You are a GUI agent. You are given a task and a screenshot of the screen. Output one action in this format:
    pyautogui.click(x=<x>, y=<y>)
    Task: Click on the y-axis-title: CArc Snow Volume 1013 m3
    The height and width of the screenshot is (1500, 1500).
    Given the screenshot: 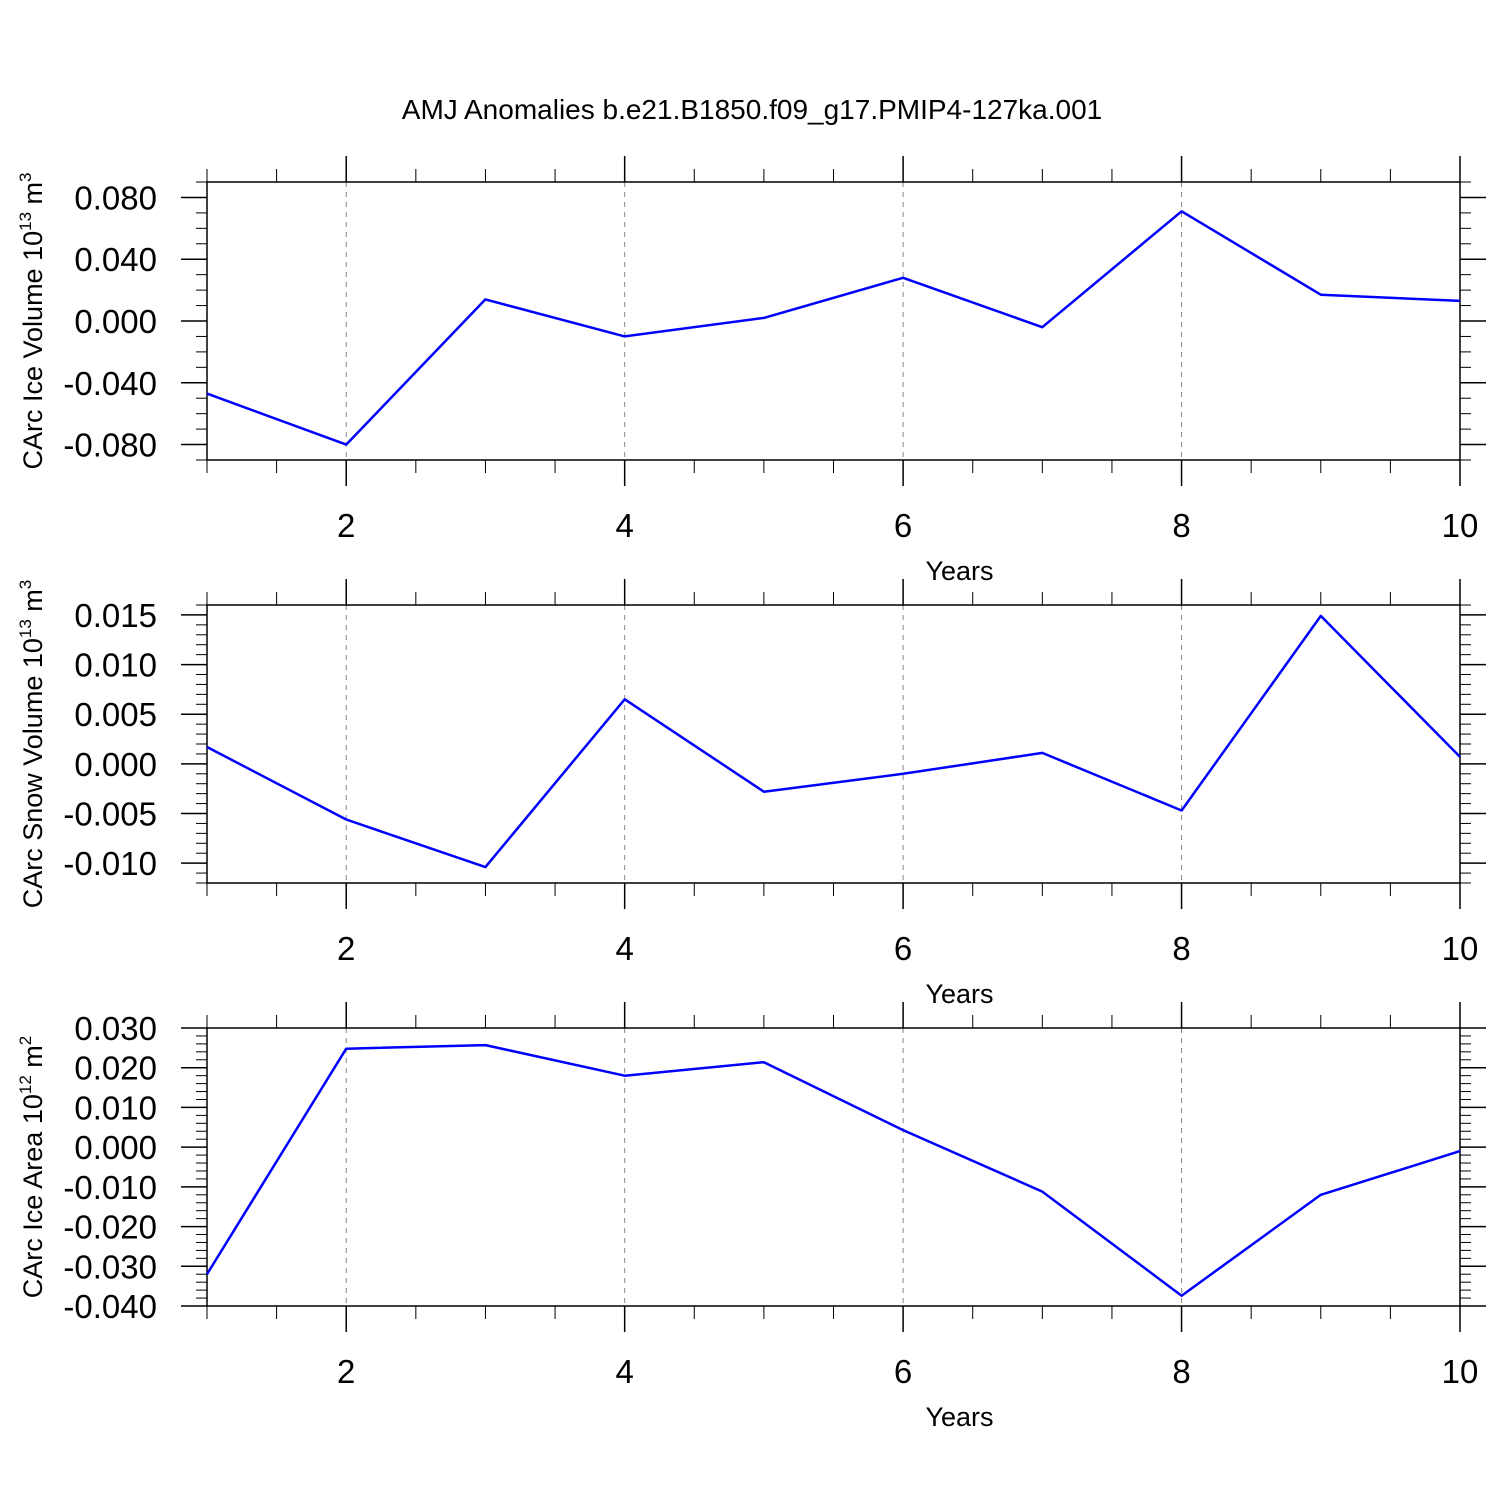 What is the action you would take?
    pyautogui.click(x=32, y=744)
    